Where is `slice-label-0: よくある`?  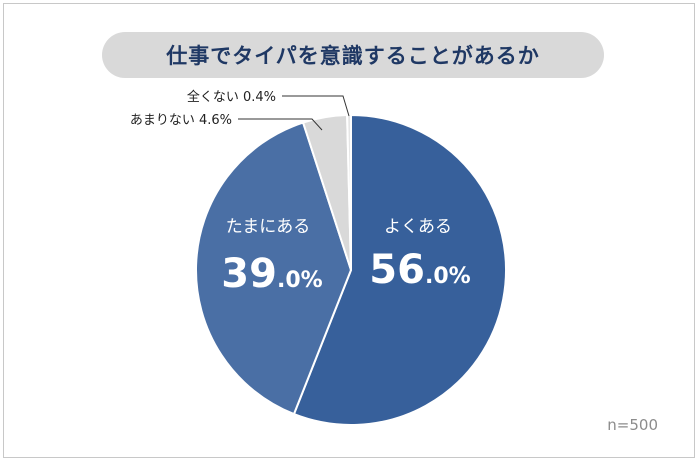
slice-label-0: よくある is located at coordinates (418, 227).